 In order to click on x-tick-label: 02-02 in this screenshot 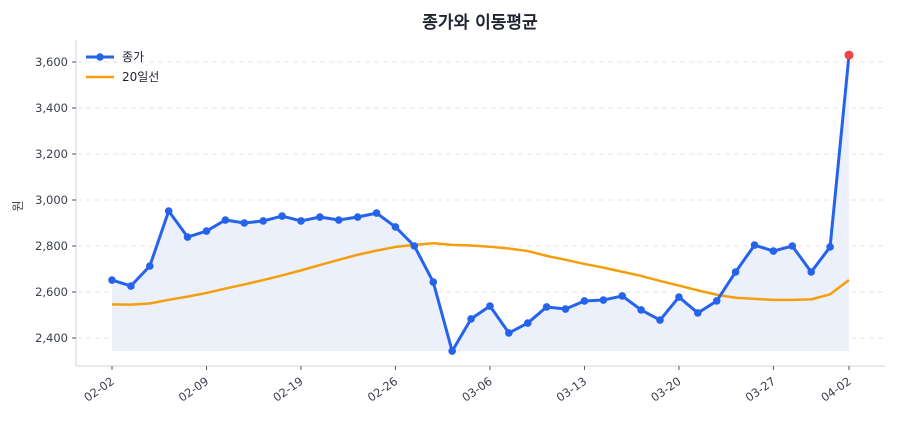, I will do `click(98, 389)`.